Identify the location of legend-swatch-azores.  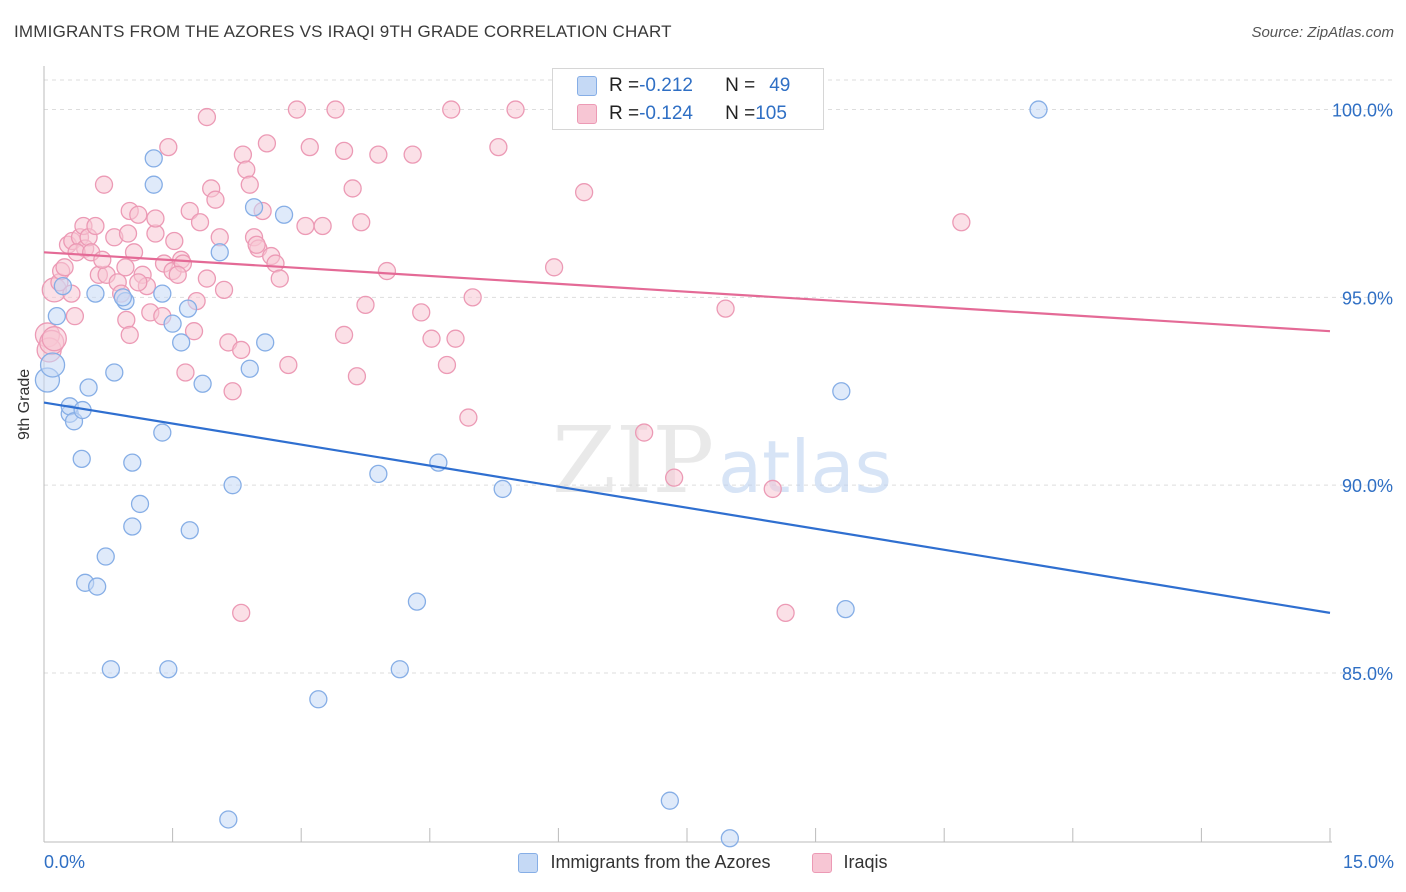
(528, 862).